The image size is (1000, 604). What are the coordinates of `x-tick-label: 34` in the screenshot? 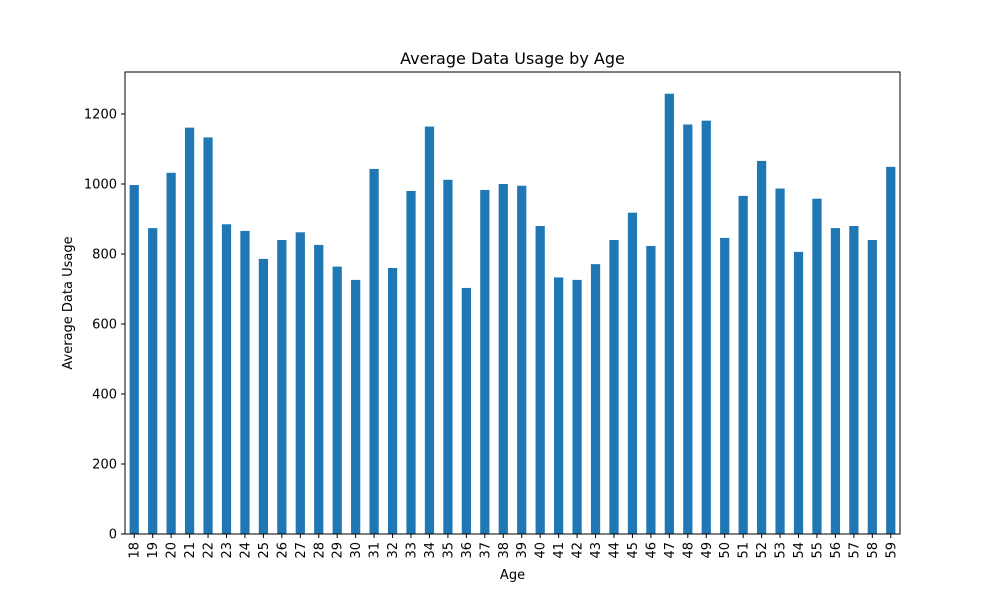 It's located at (430, 550).